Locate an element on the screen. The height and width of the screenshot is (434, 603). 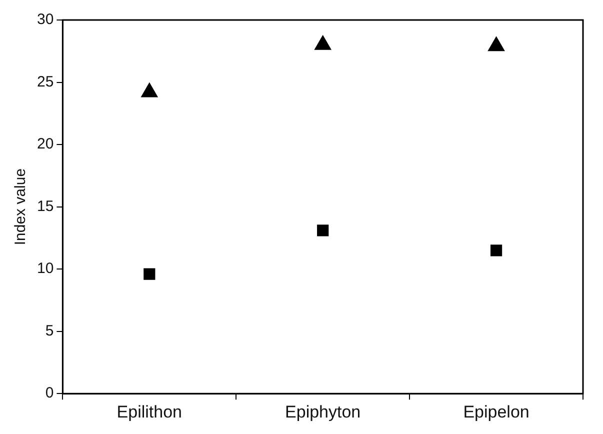
x-tick-label: Epipelon is located at coordinates (496, 412).